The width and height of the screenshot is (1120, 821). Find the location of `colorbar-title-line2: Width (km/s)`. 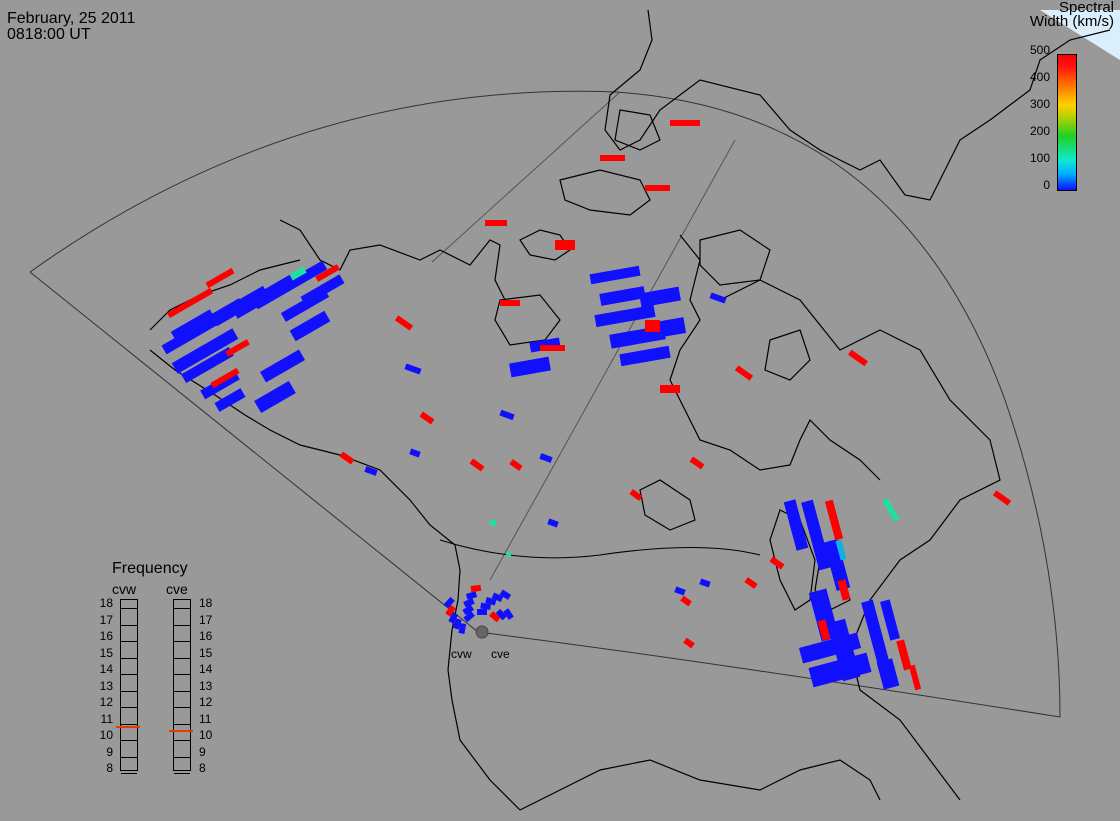

colorbar-title-line2: Width (km/s) is located at coordinates (1071, 21).